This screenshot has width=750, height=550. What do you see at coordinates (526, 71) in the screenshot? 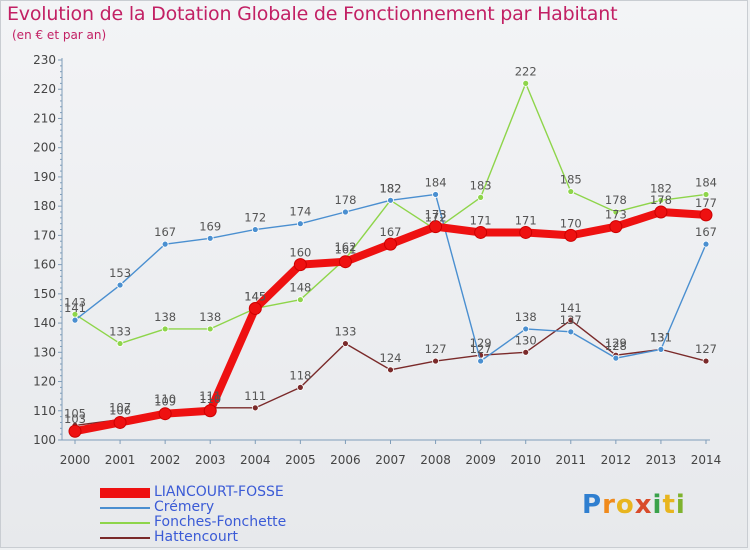
I see `data-label: 222` at bounding box center [526, 71].